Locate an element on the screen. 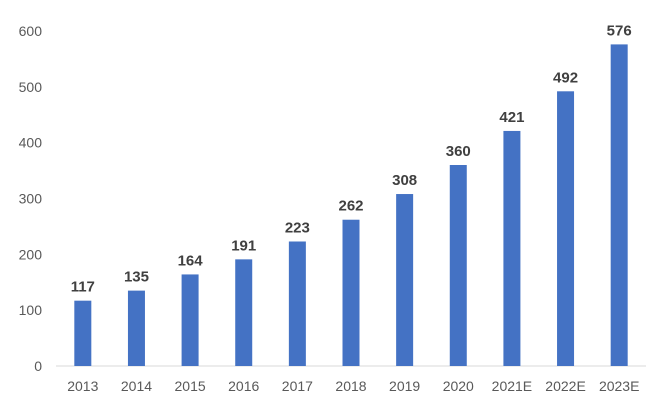  bar-2016 is located at coordinates (244, 312).